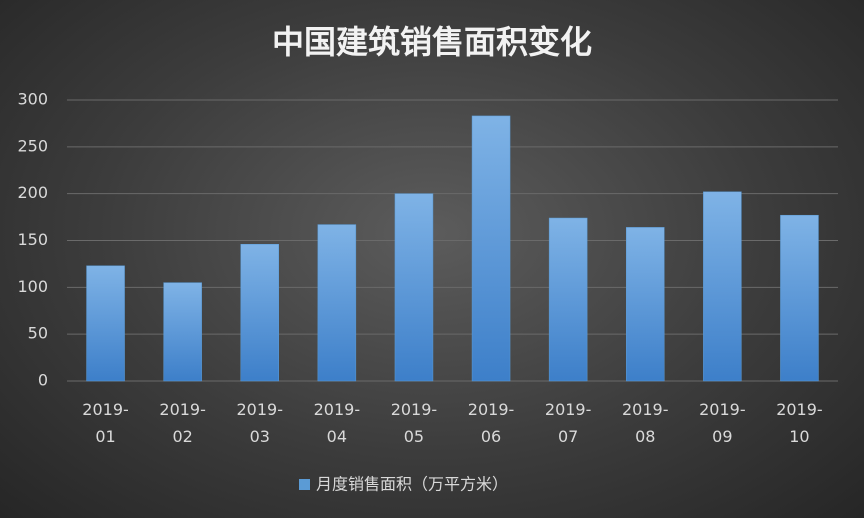  Describe the element at coordinates (491, 423) in the screenshot. I see `x-tick-label: 2019-06` at that location.